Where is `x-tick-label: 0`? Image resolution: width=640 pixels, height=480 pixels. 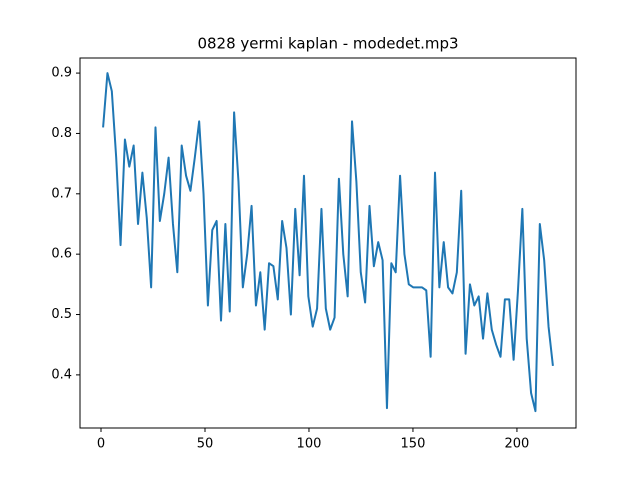 x-tick-label: 0 is located at coordinates (101, 444).